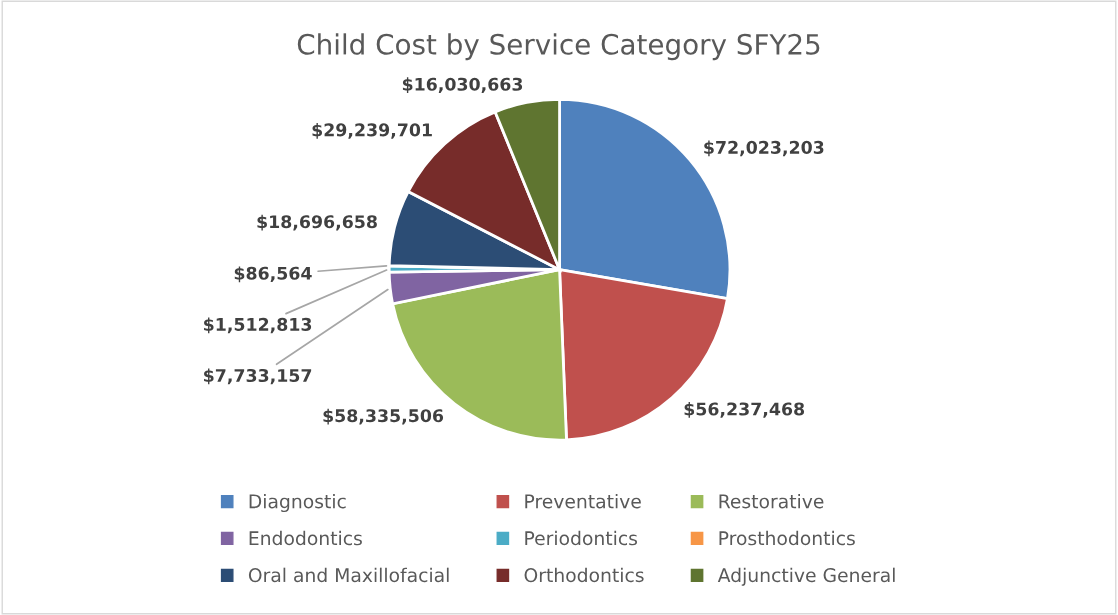  I want to click on data-label: $18,696,658, so click(317, 222).